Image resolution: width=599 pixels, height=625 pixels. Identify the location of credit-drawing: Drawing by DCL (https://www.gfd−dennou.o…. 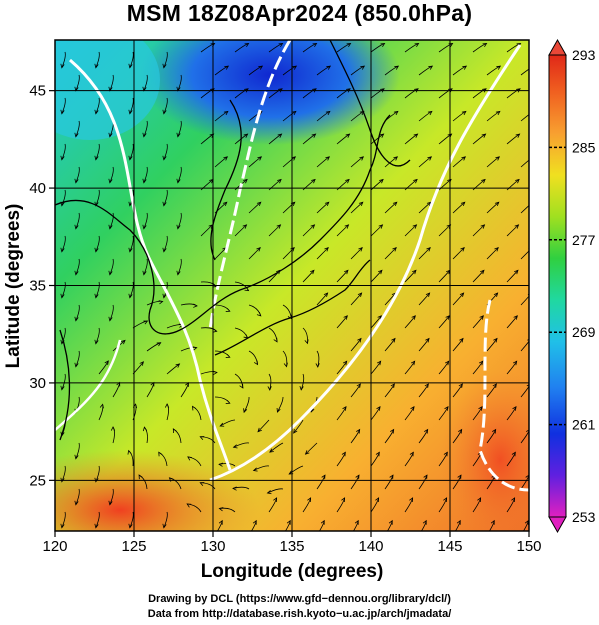
(299, 599).